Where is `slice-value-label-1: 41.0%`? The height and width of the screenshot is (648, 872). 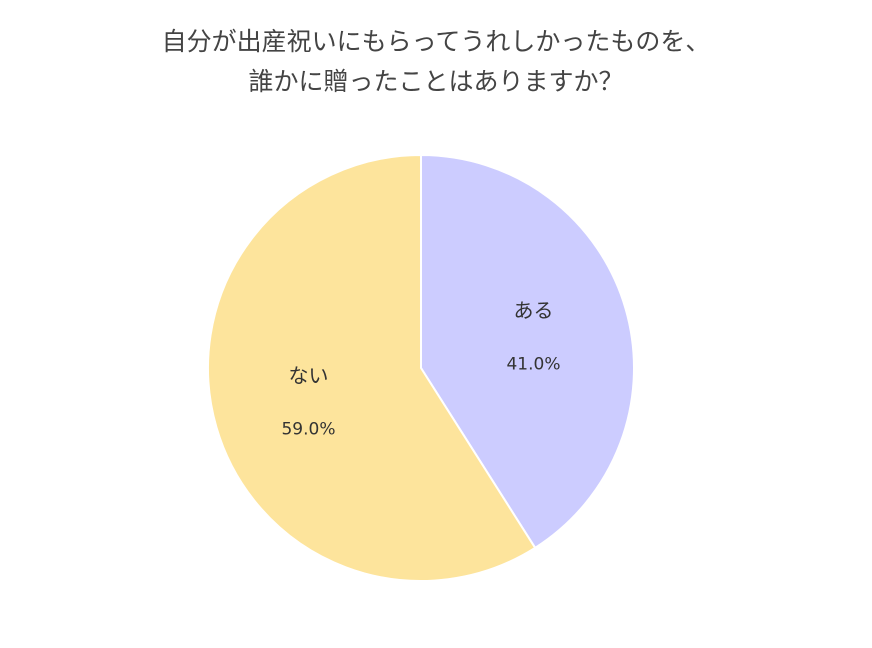
slice-value-label-1: 41.0% is located at coordinates (533, 364).